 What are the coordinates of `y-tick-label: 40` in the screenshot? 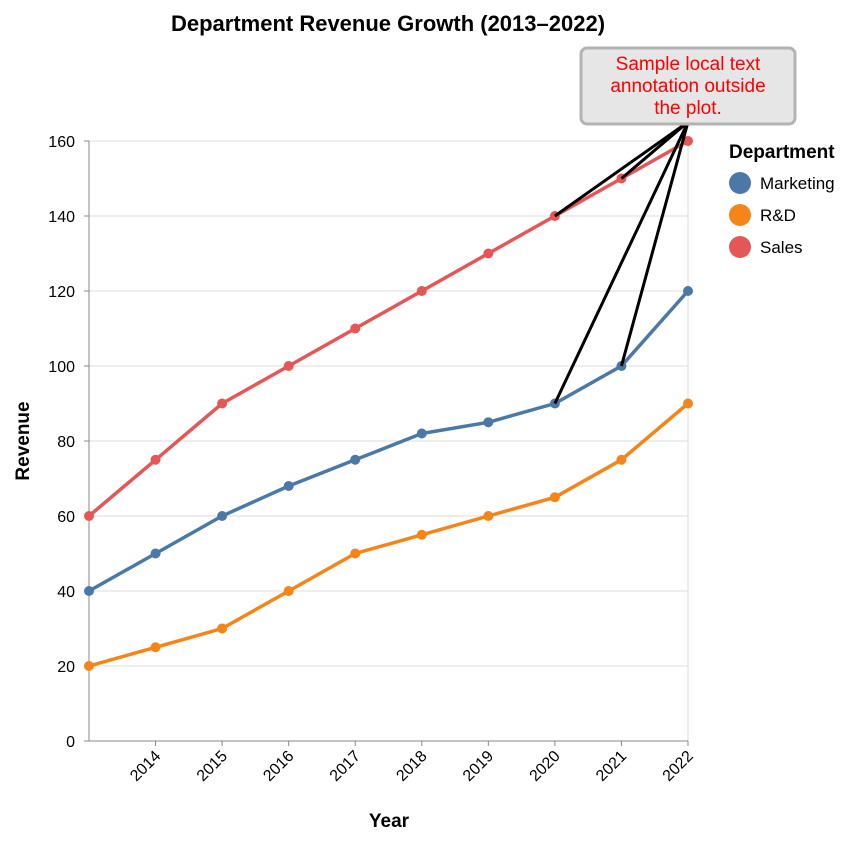 It's located at (66, 592).